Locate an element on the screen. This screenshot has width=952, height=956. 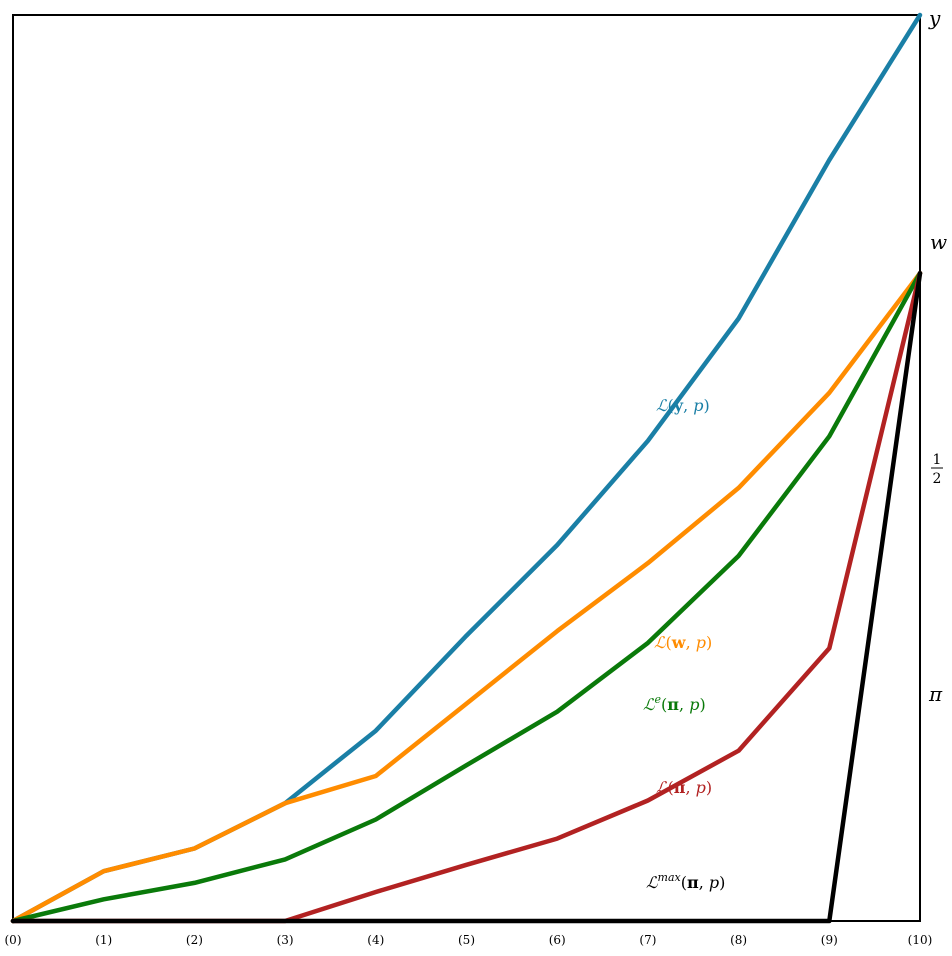
series-label-lorenz-y: ℒ(y, p) is located at coordinates (683, 405).